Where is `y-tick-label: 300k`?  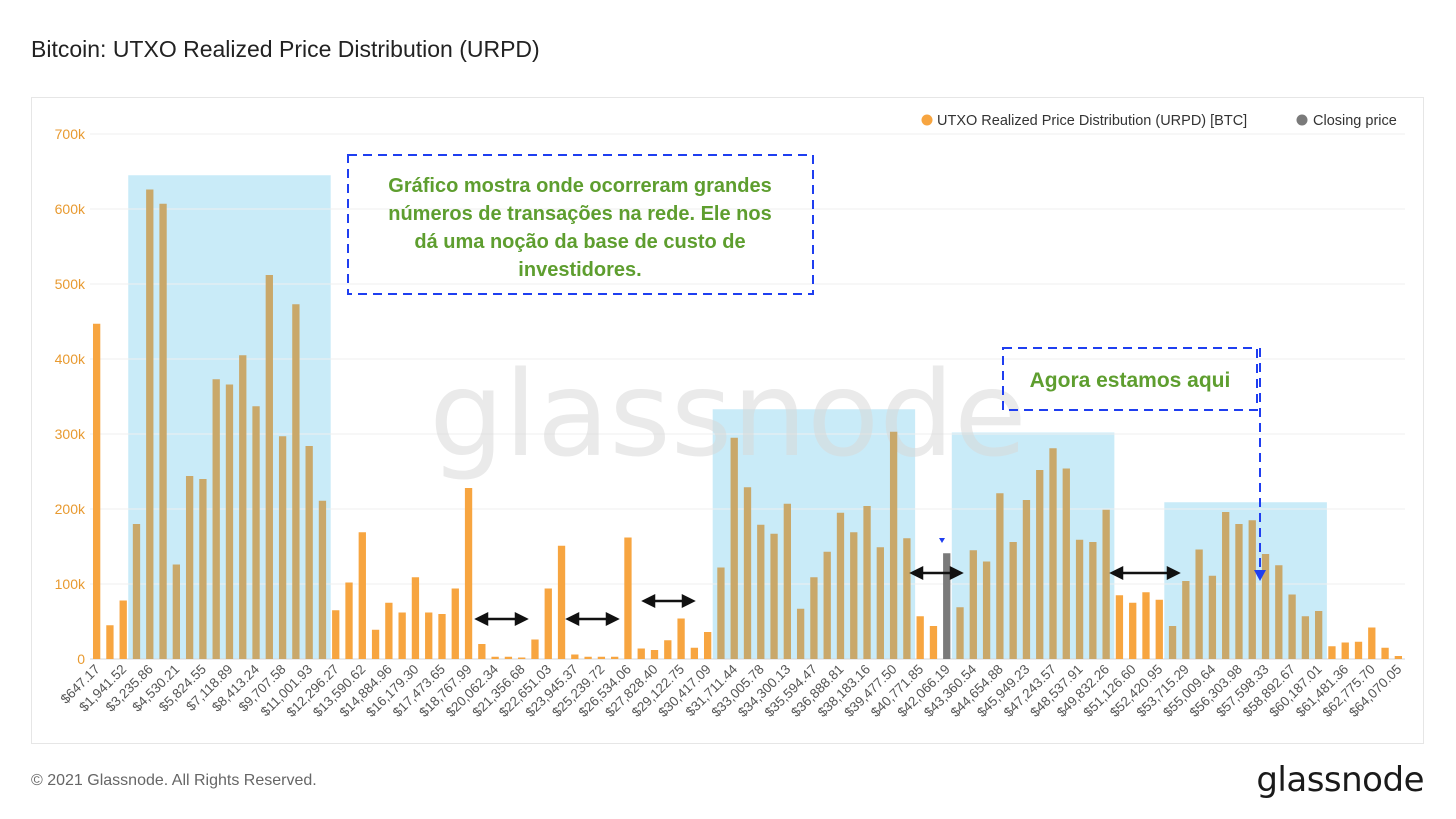 y-tick-label: 300k is located at coordinates (70, 434).